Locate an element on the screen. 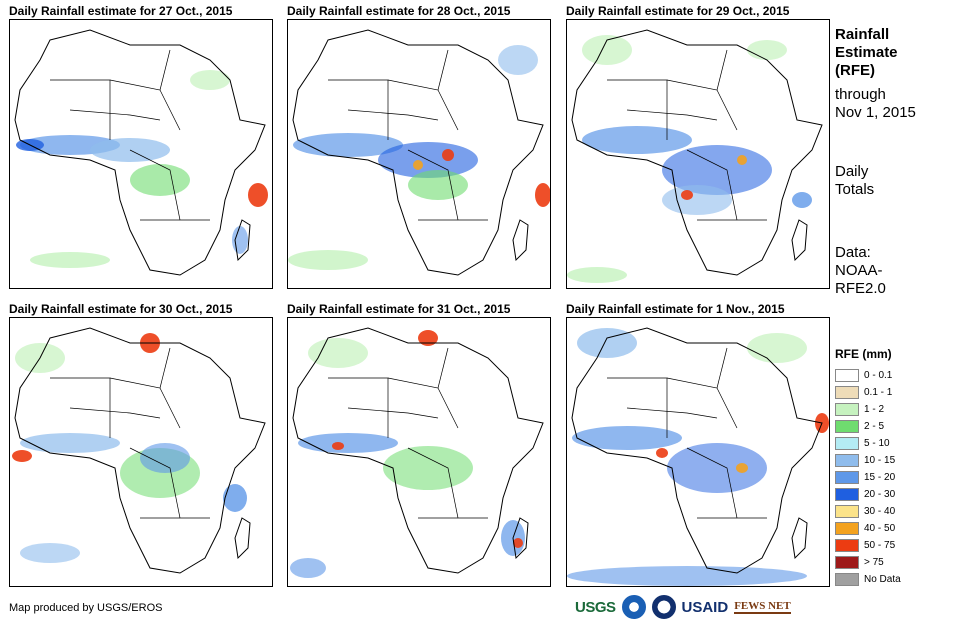 The height and width of the screenshot is (626, 967). usaid-logo: USAID is located at coordinates (705, 607).